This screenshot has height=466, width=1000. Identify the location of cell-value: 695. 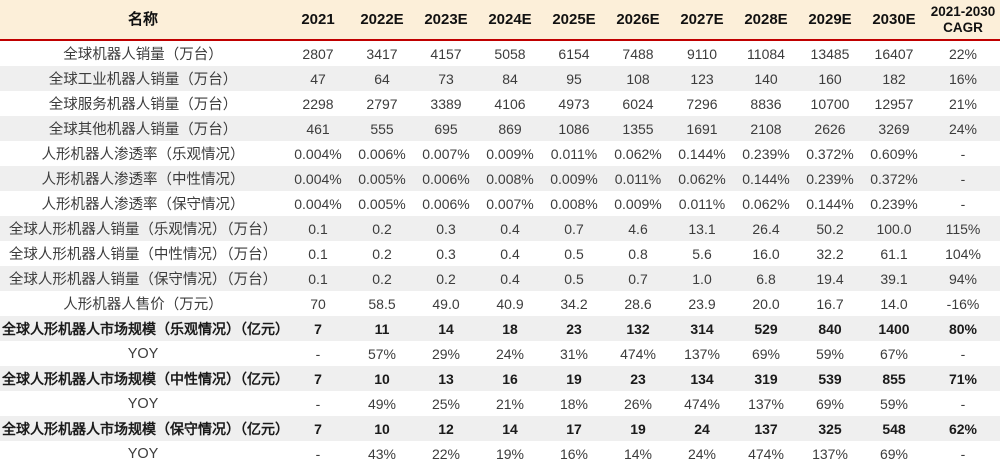
(446, 128).